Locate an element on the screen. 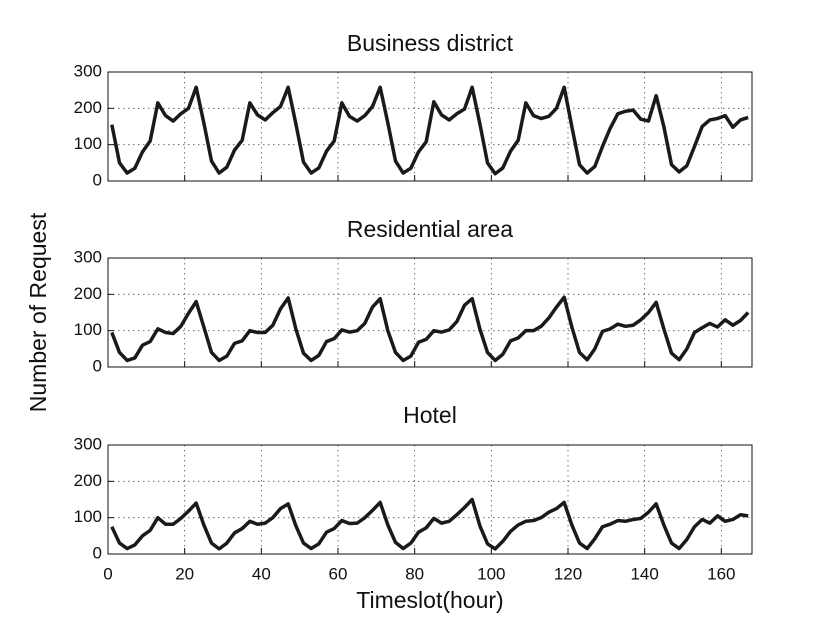  y-axis-label: Number of Request is located at coordinates (38, 312).